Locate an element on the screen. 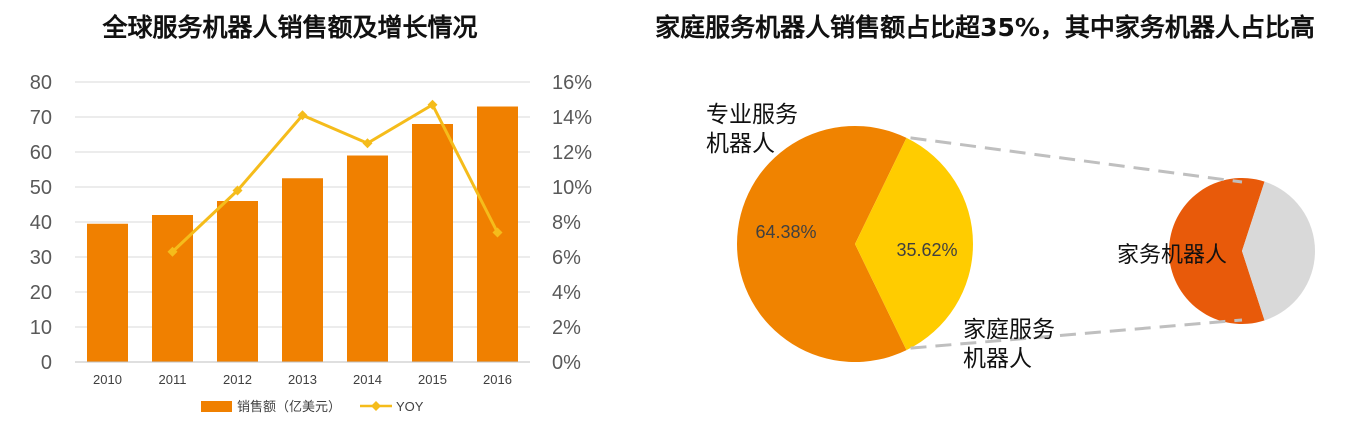  y2-tick-label: 0% is located at coordinates (566, 363).